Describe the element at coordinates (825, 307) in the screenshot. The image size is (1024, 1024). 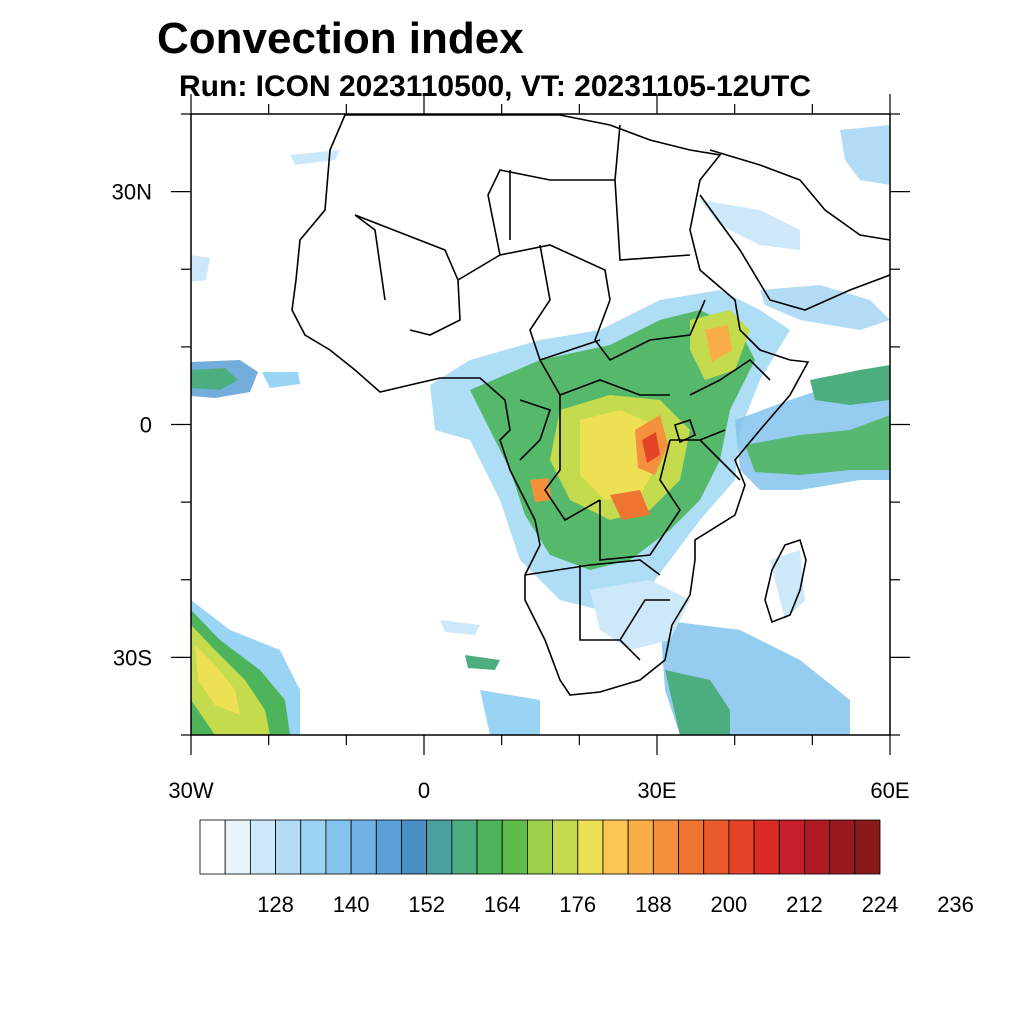
I see `field-arabia-light` at that location.